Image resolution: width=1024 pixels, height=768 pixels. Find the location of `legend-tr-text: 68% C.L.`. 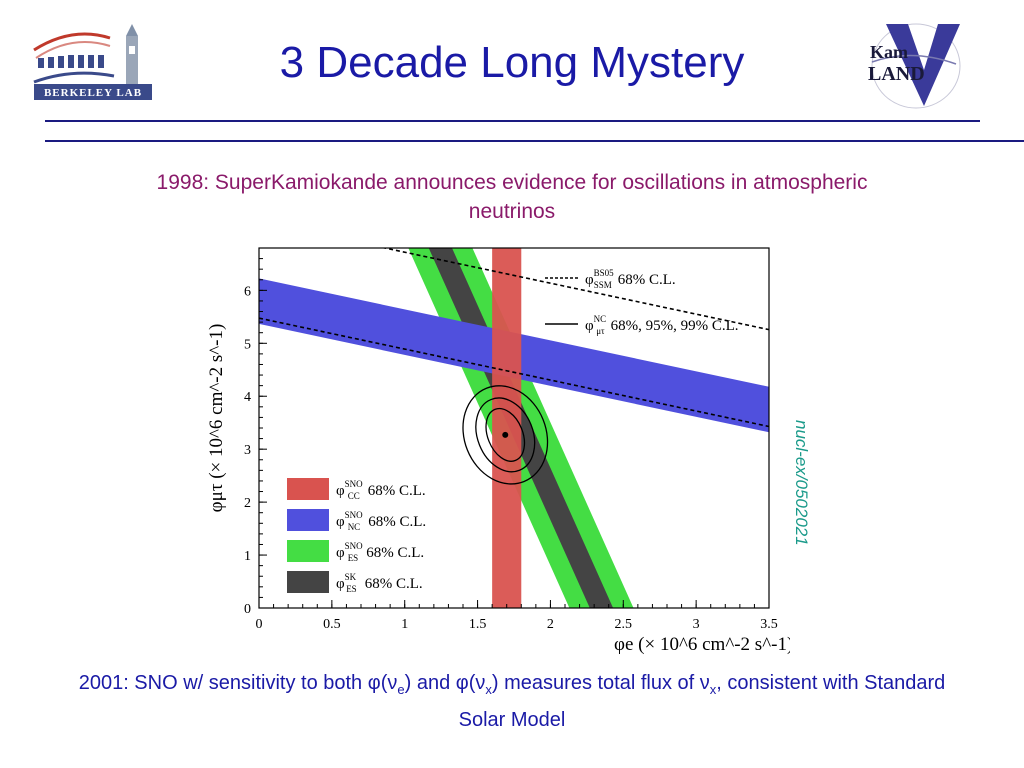

legend-tr-text: 68% C.L. is located at coordinates (647, 280).